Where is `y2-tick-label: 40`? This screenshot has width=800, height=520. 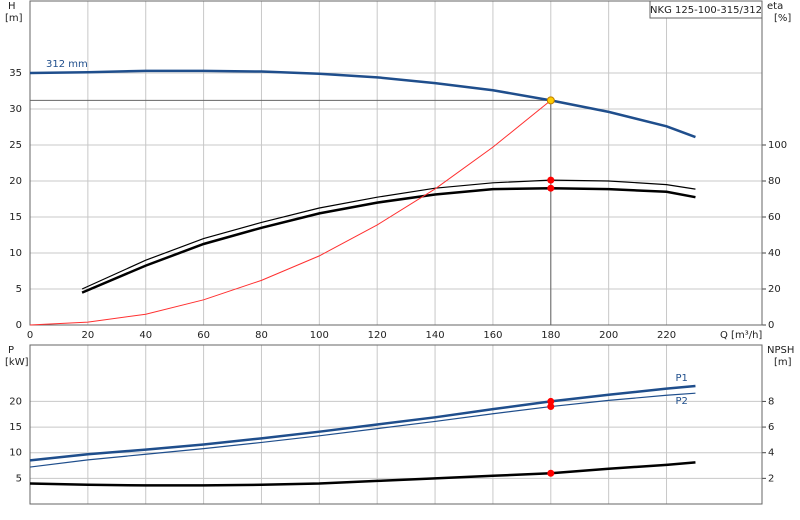
y2-tick-label: 40 is located at coordinates (774, 253).